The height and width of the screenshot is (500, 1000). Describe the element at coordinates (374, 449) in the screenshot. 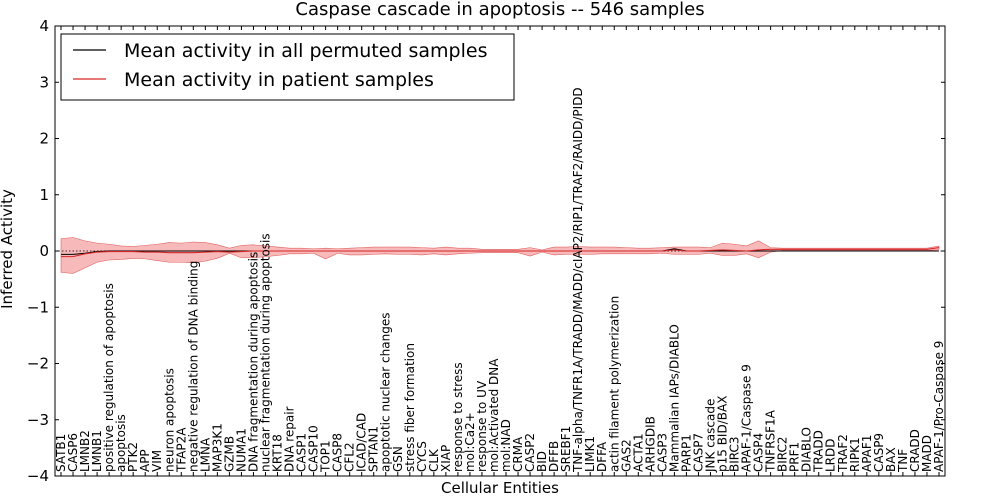

I see `x-tick-label: SPTAN1` at that location.